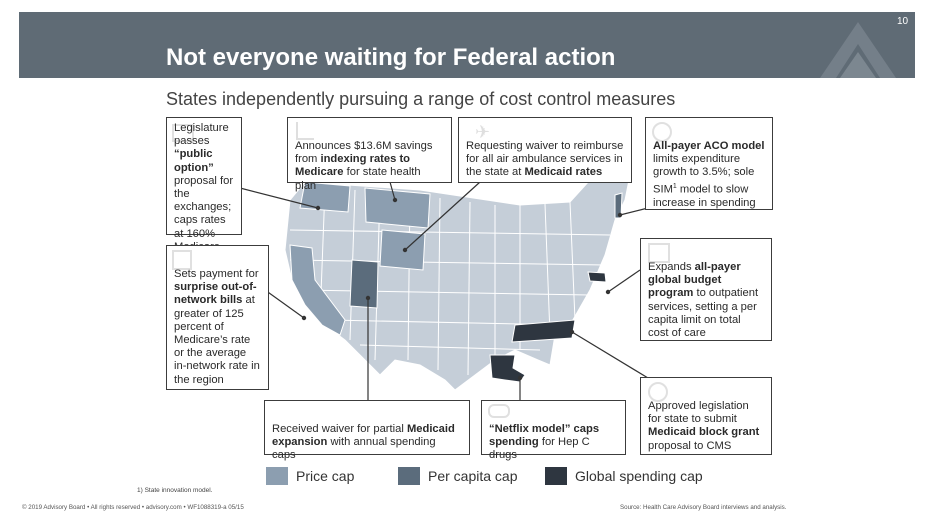  I want to click on handshake-icon, so click(662, 132).